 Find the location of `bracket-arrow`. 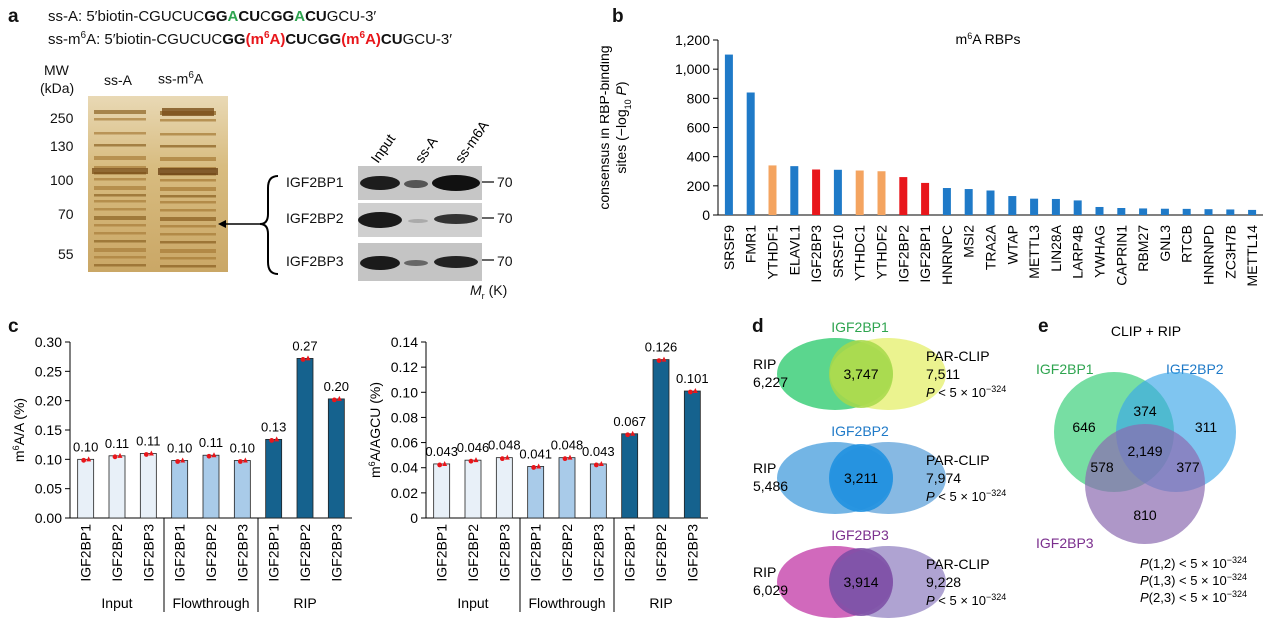

bracket-arrow is located at coordinates (248, 225).